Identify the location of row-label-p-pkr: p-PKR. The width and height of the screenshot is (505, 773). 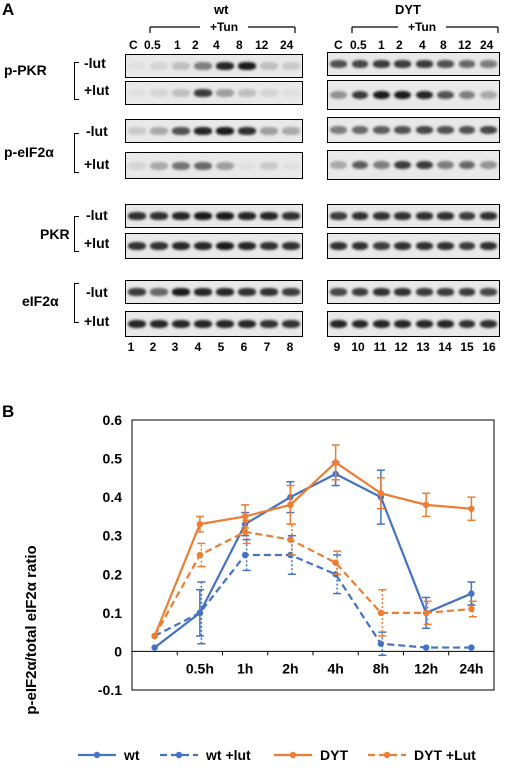
(25, 70).